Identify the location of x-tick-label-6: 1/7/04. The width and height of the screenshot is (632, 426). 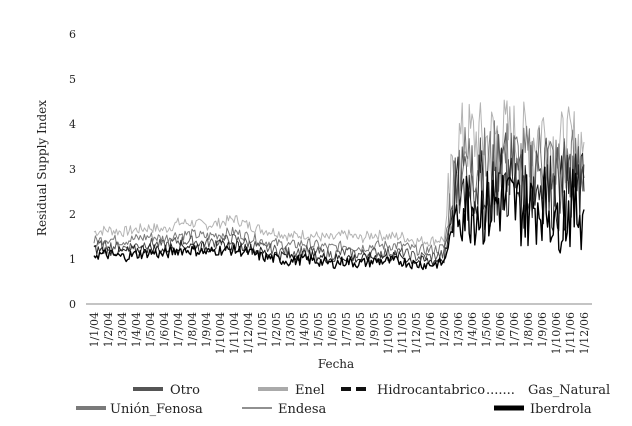
(178, 329).